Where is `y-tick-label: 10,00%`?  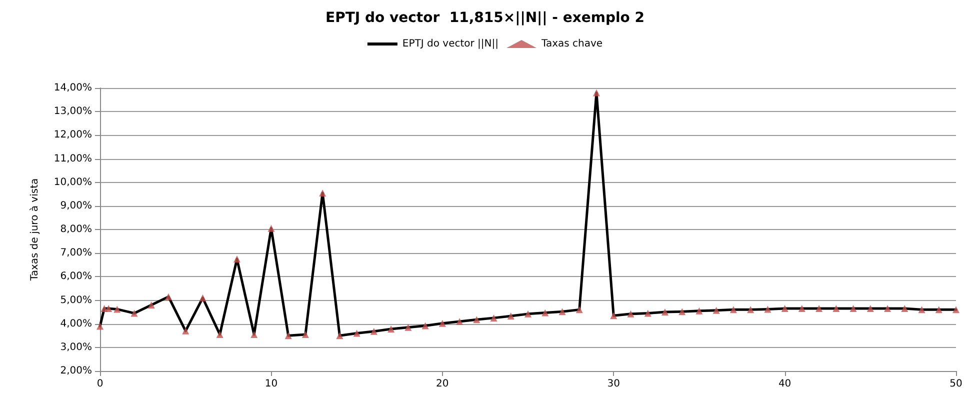
y-tick-label: 10,00% is located at coordinates (73, 182).